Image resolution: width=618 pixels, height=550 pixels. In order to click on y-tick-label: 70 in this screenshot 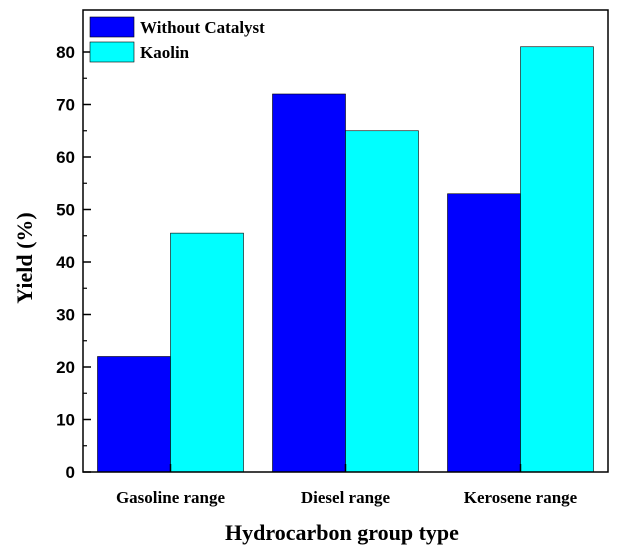, I will do `click(65, 105)`.